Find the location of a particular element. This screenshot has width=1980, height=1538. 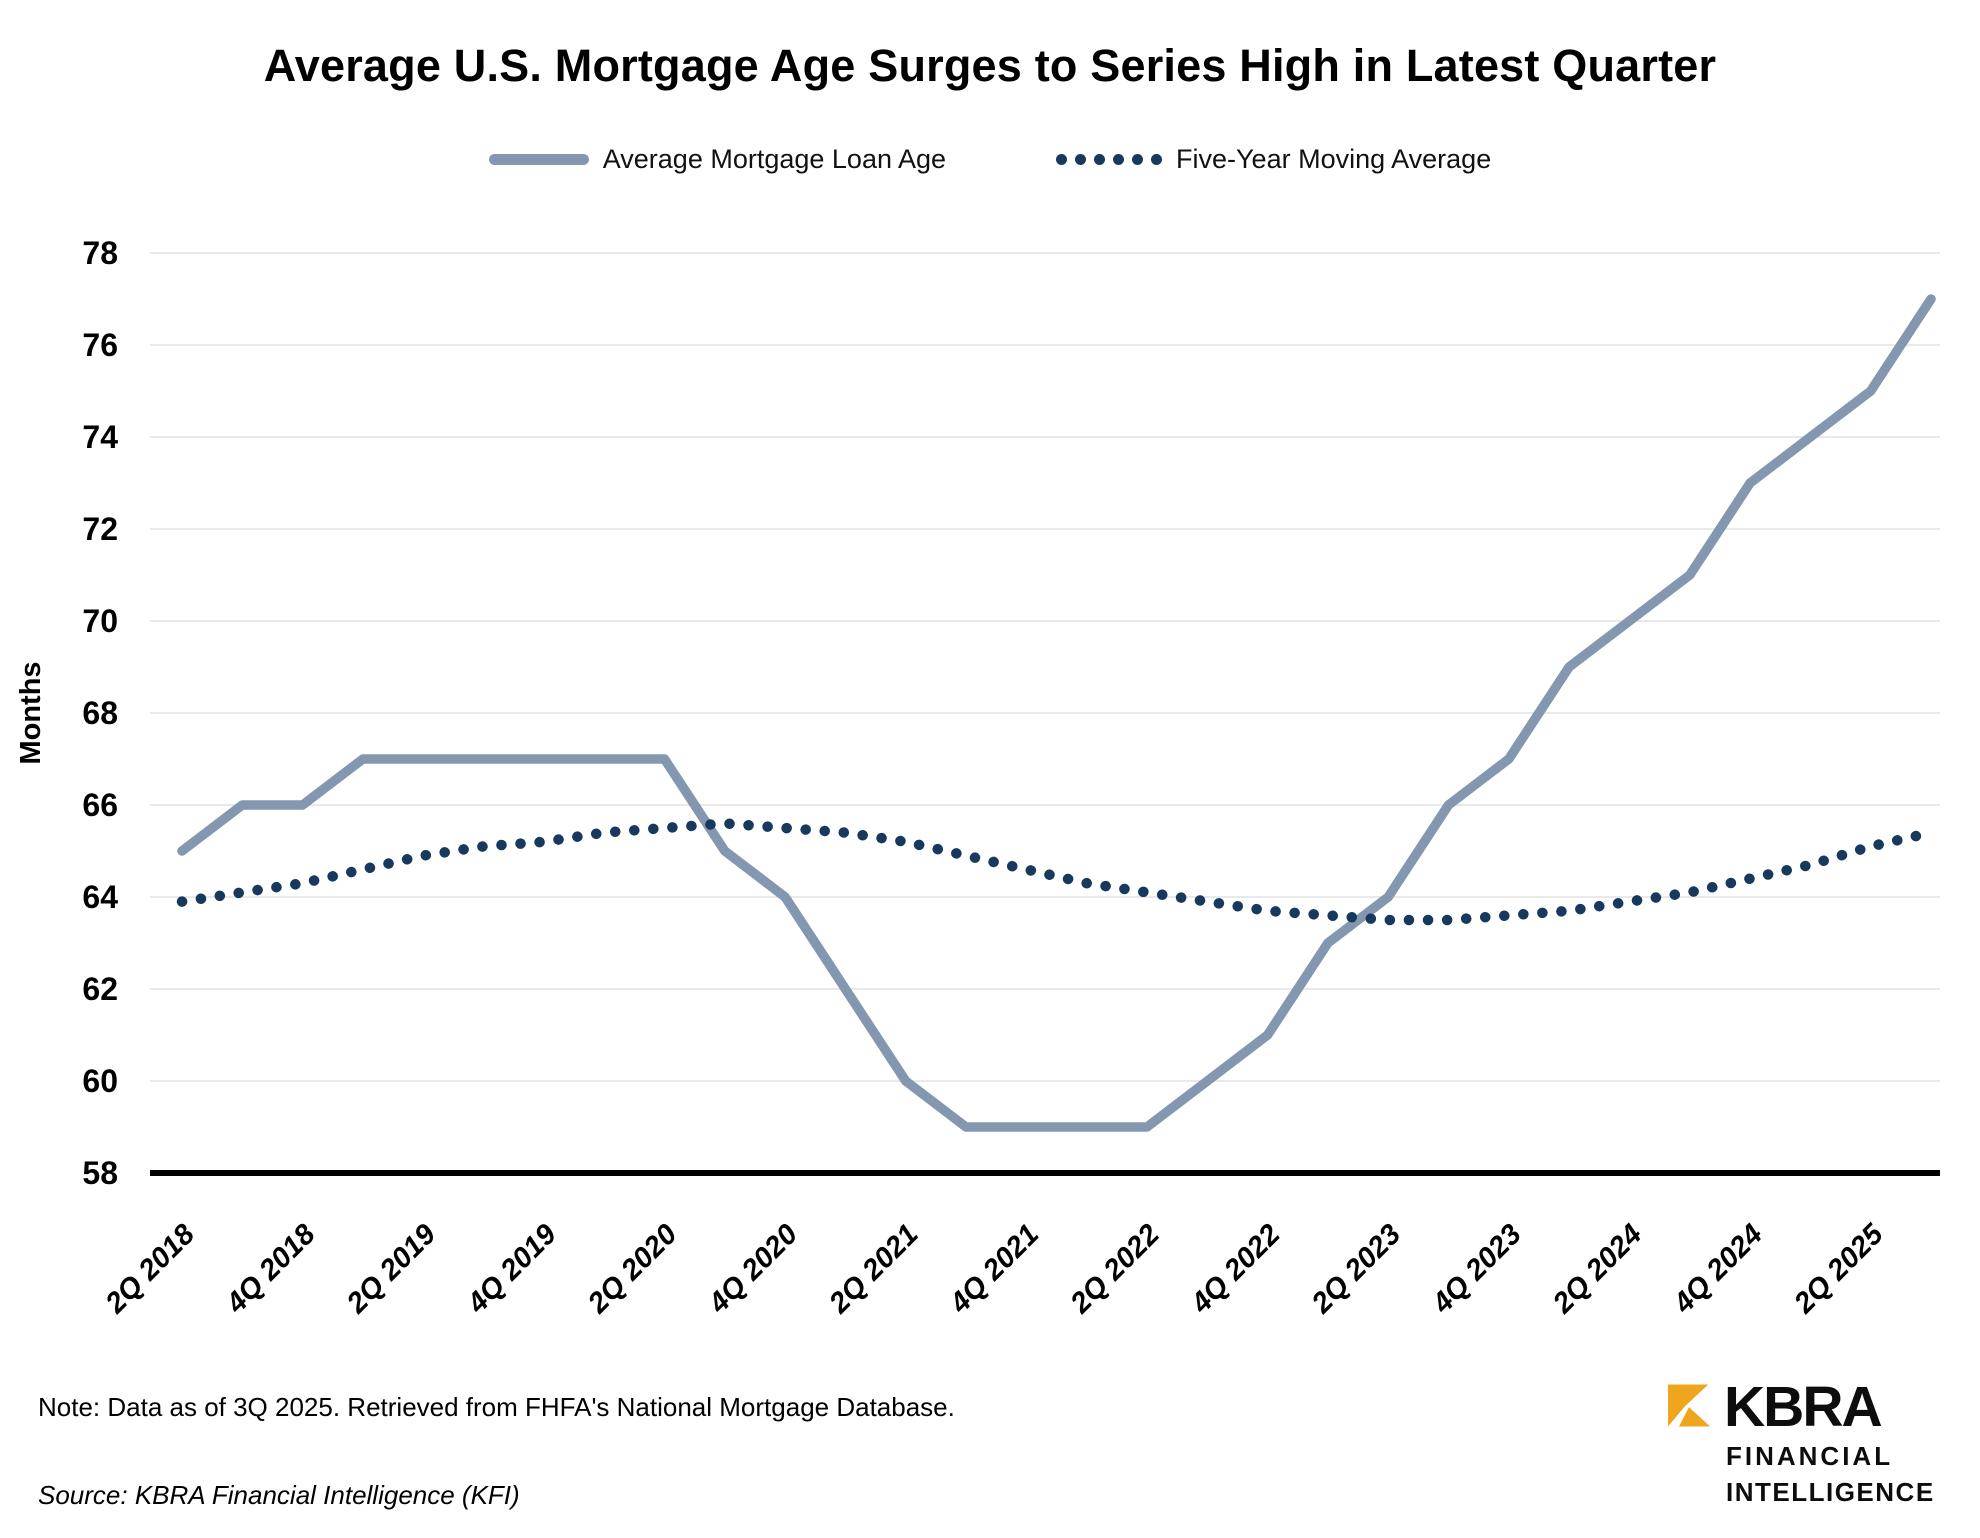

kbra-logo-brand: KBRA is located at coordinates (1803, 1407).